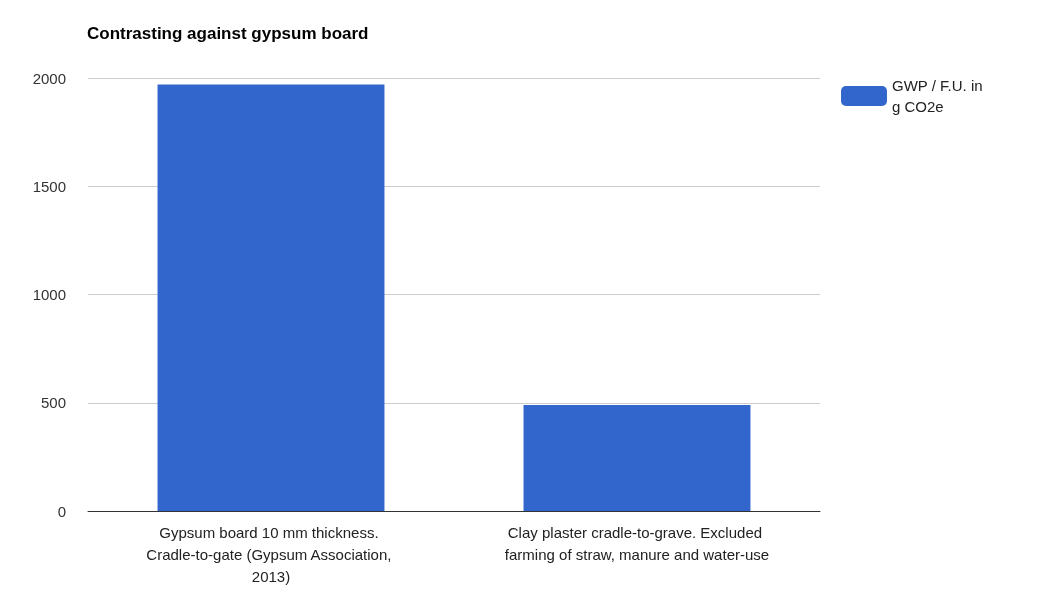 This screenshot has width=1040, height=612. I want to click on x-tick-label: Gypsum board 10 mm thickness. Cradle-to-gate (Gypsum Association, 2013), so click(271, 554).